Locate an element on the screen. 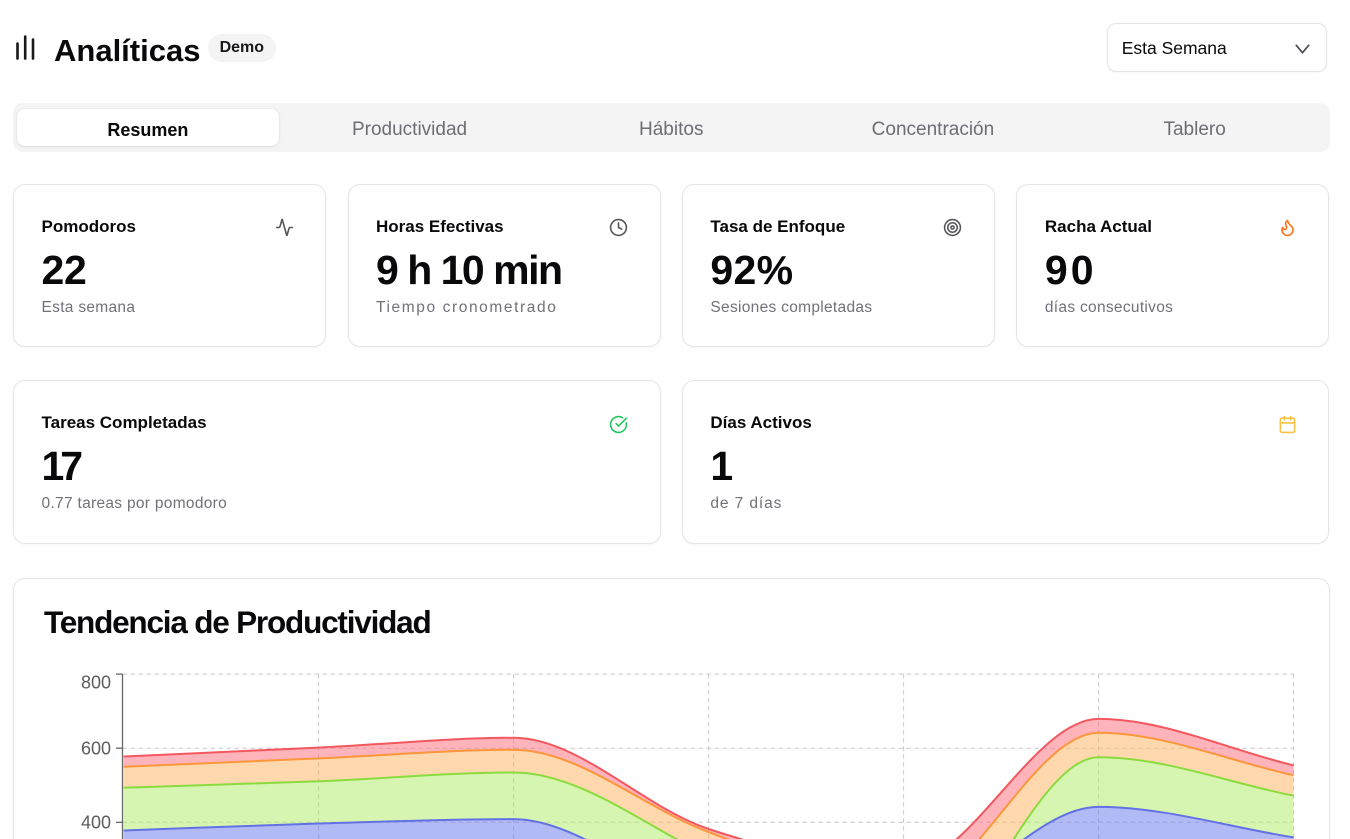  svg-text: 600 is located at coordinates (96, 749).